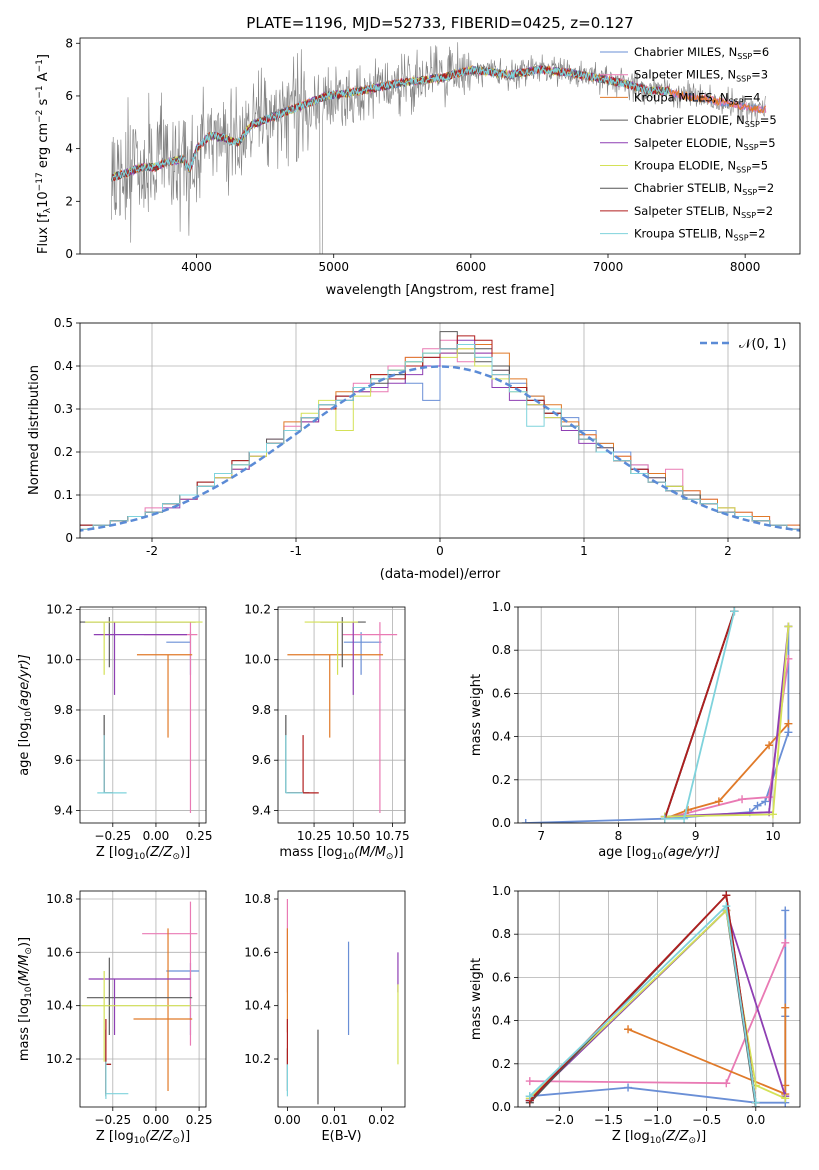 The height and width of the screenshot is (1170, 819). Describe the element at coordinates (115, 1136) in the screenshot. I see `label-part: Z [log` at that location.